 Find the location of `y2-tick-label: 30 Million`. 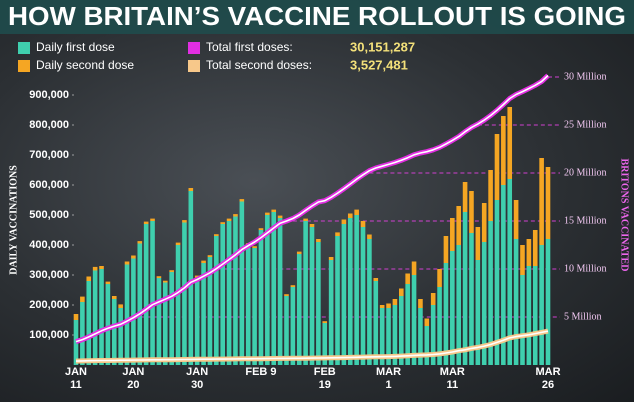

y2-tick-label: 30 Million is located at coordinates (585, 76).